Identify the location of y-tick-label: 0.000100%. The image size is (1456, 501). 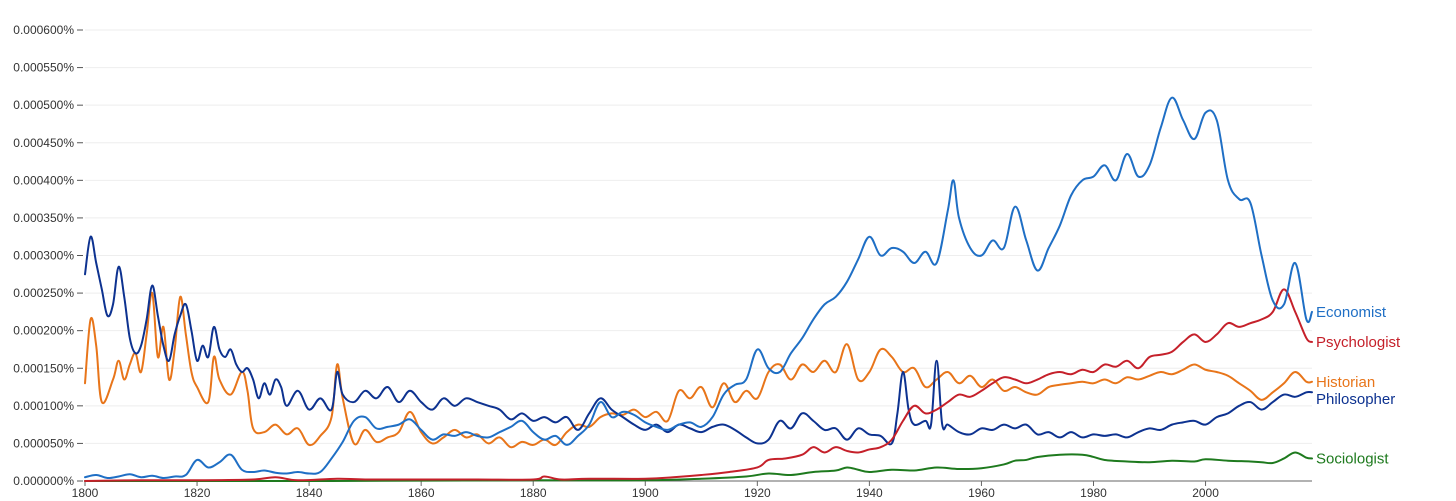
(43, 406).